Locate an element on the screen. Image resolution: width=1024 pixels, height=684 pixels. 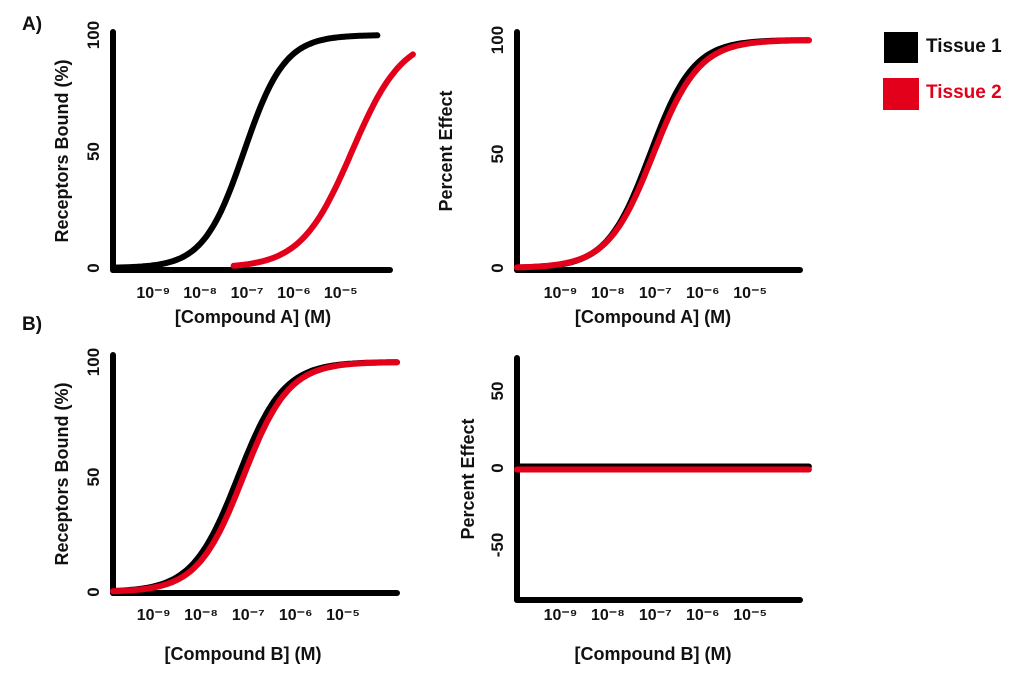
panel-label: A) is located at coordinates (32, 24).